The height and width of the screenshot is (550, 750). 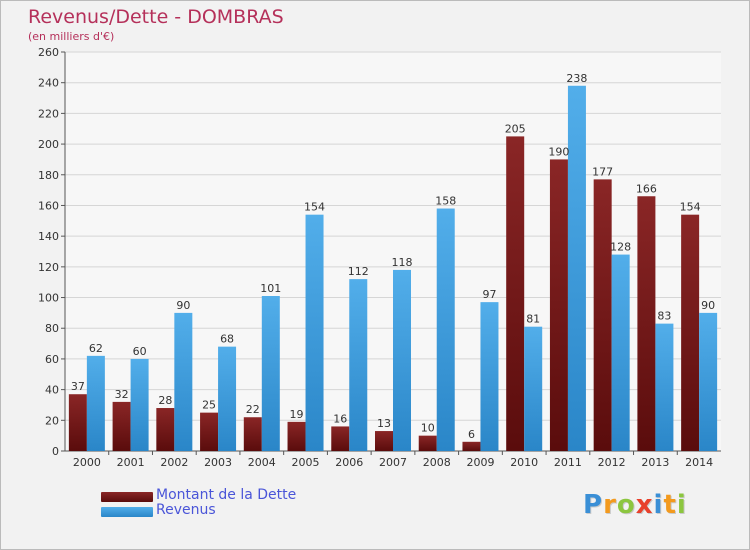 I want to click on x-tick-label: 2007, so click(x=393, y=462).